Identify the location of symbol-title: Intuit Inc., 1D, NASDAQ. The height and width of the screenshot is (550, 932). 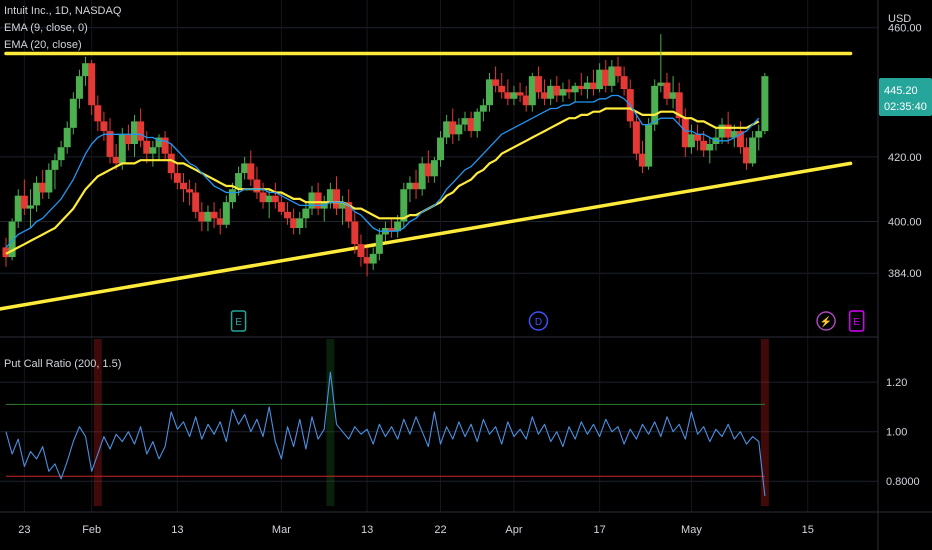
(63, 11).